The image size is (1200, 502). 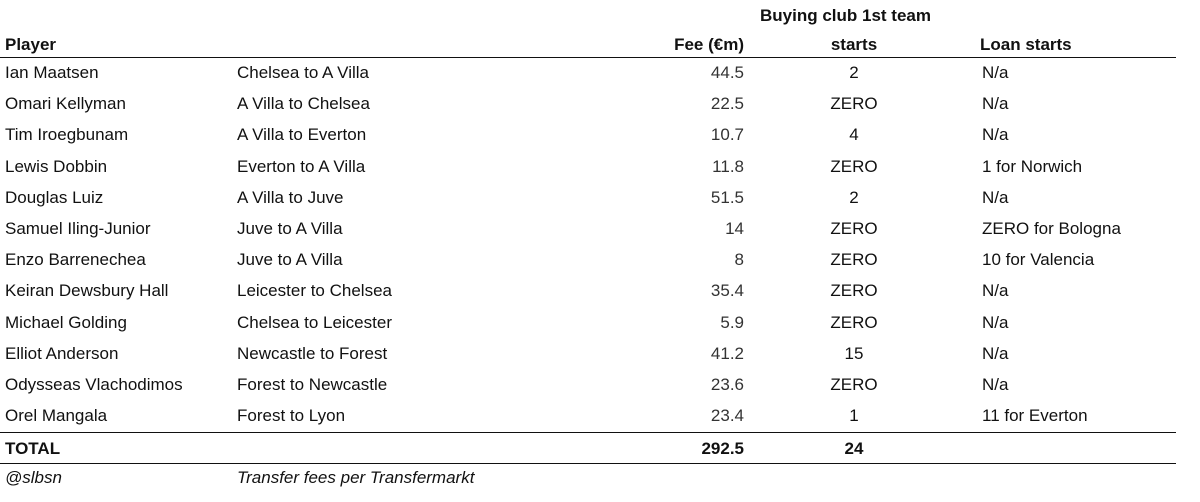 What do you see at coordinates (33, 449) in the screenshot?
I see `total-label: TOTAL` at bounding box center [33, 449].